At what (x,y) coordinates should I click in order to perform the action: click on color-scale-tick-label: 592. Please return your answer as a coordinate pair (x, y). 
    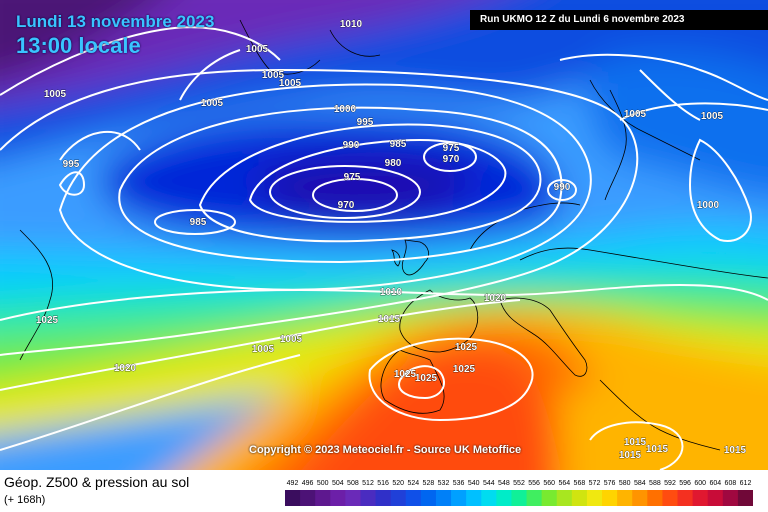
    Looking at the image, I should click on (670, 483).